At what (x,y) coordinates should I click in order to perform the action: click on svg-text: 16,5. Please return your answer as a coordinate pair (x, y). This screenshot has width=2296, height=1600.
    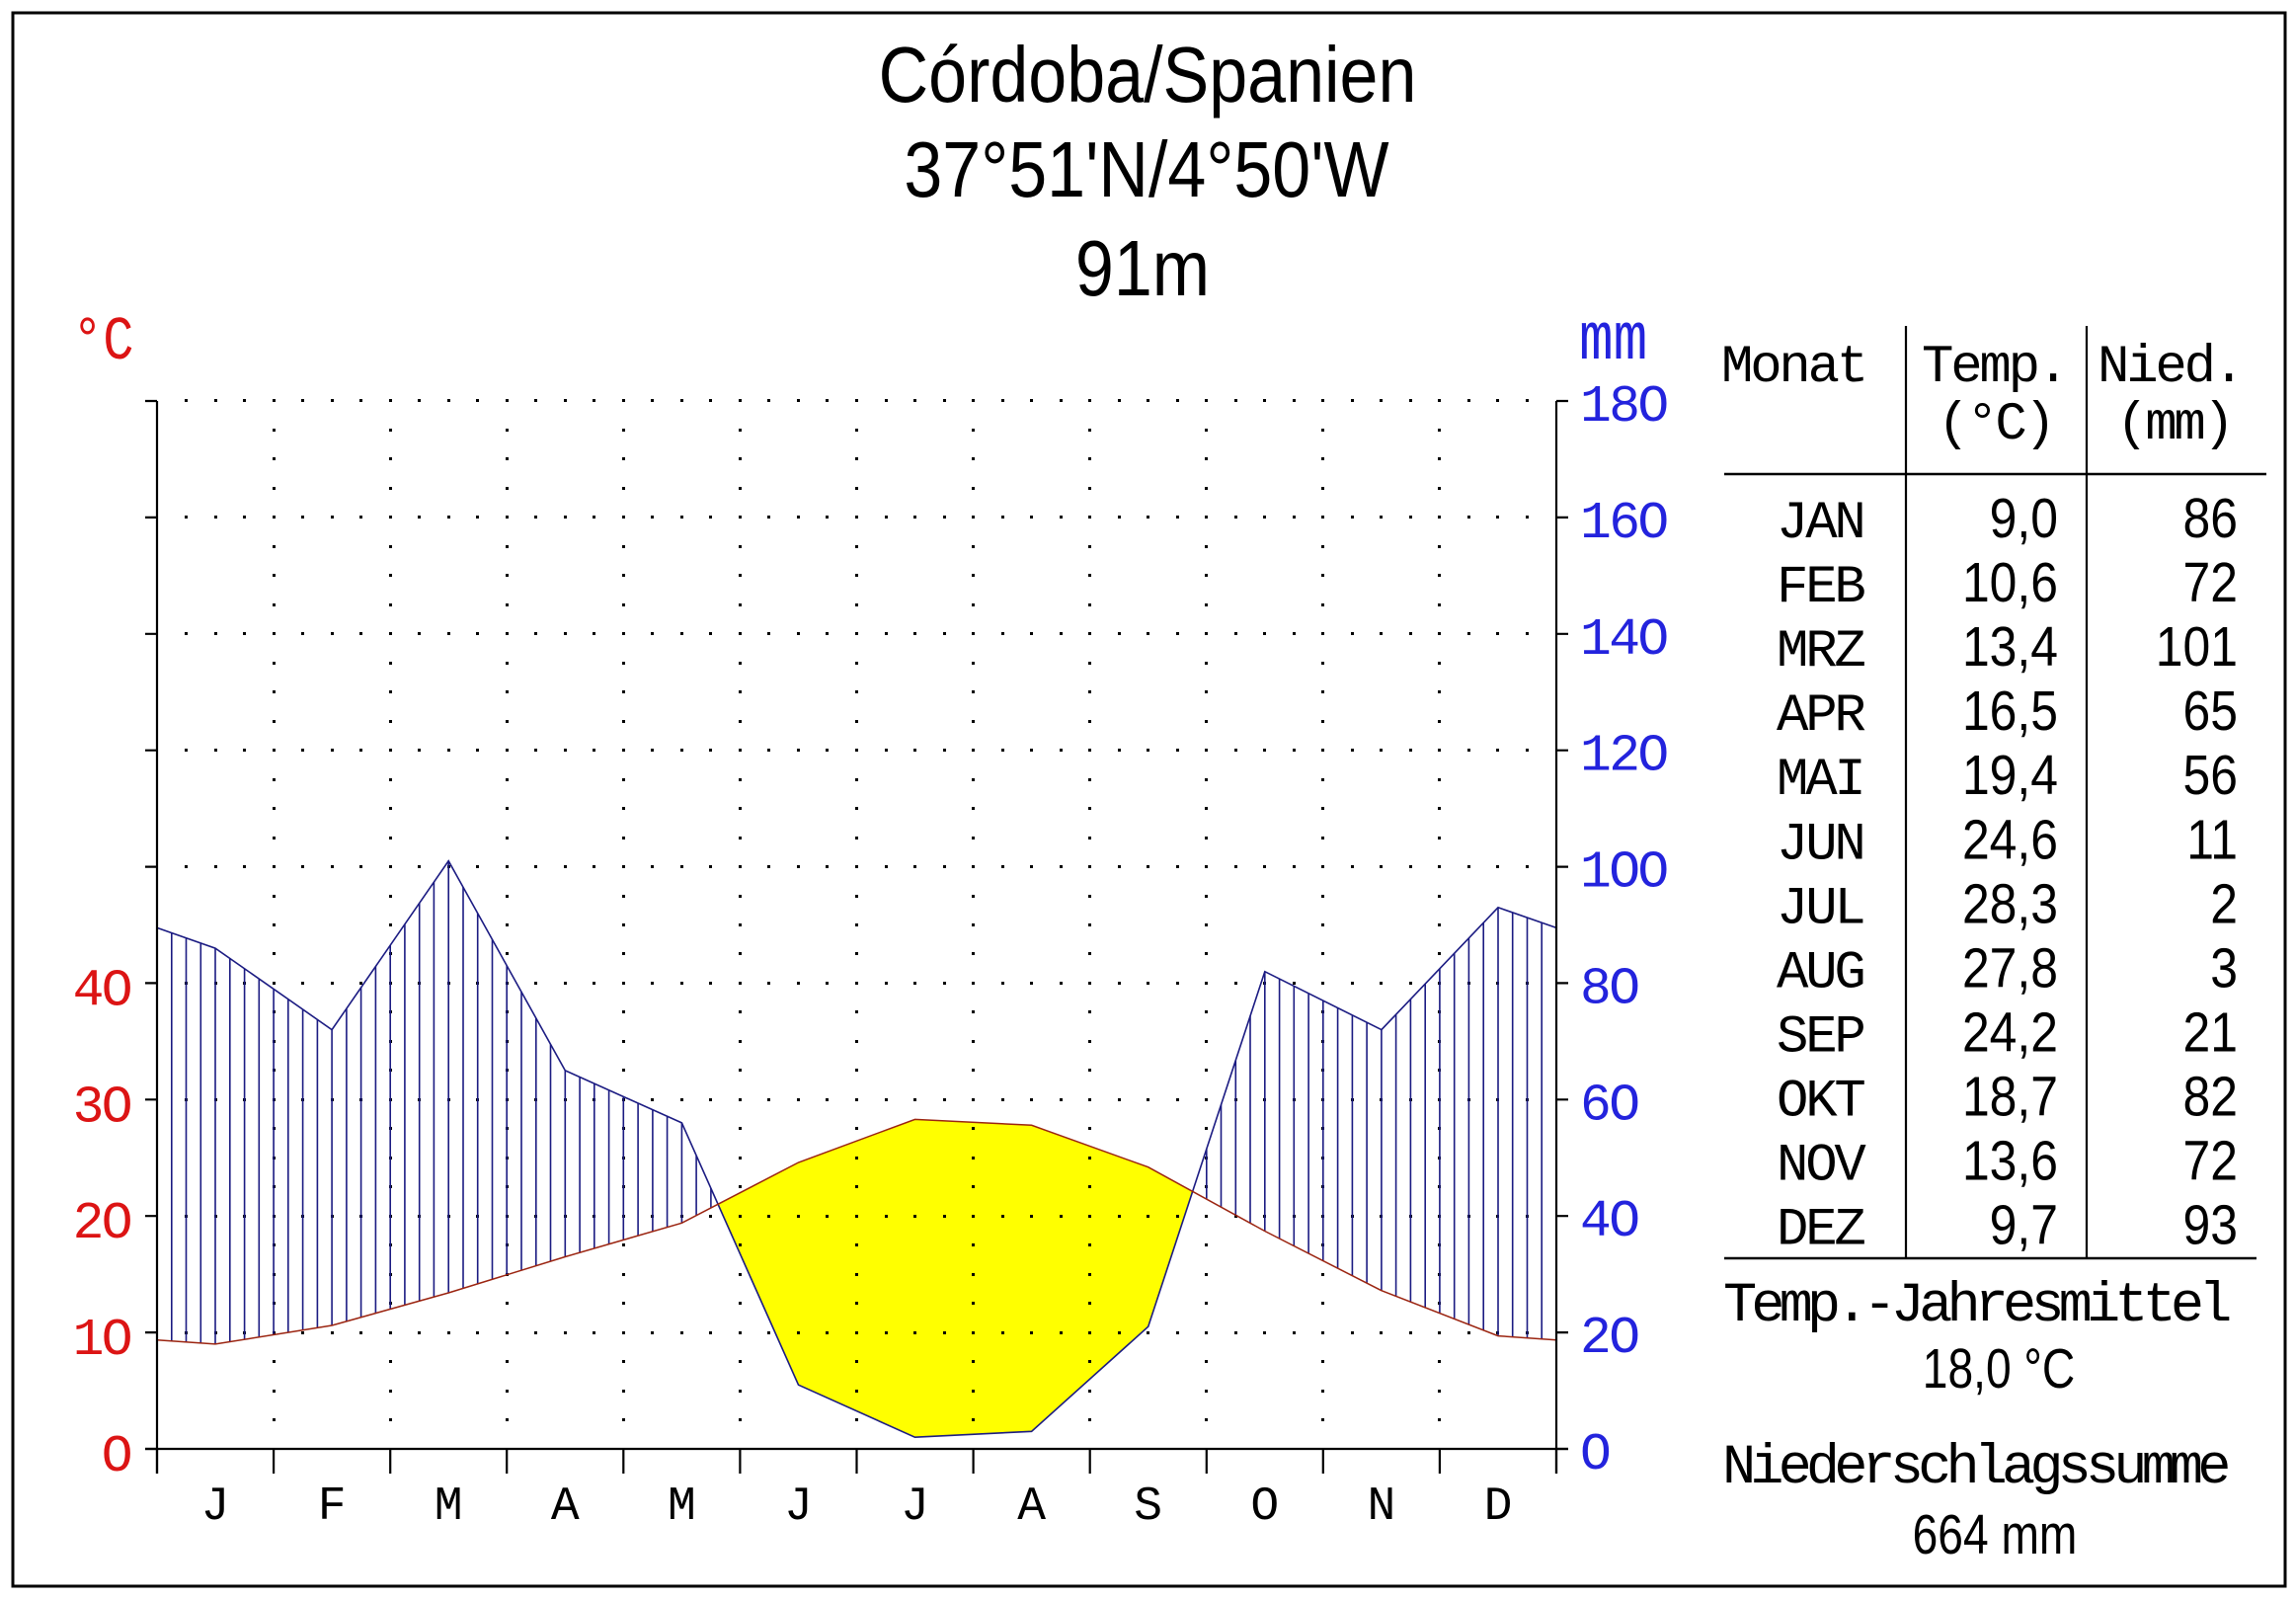
    Looking at the image, I should click on (2010, 711).